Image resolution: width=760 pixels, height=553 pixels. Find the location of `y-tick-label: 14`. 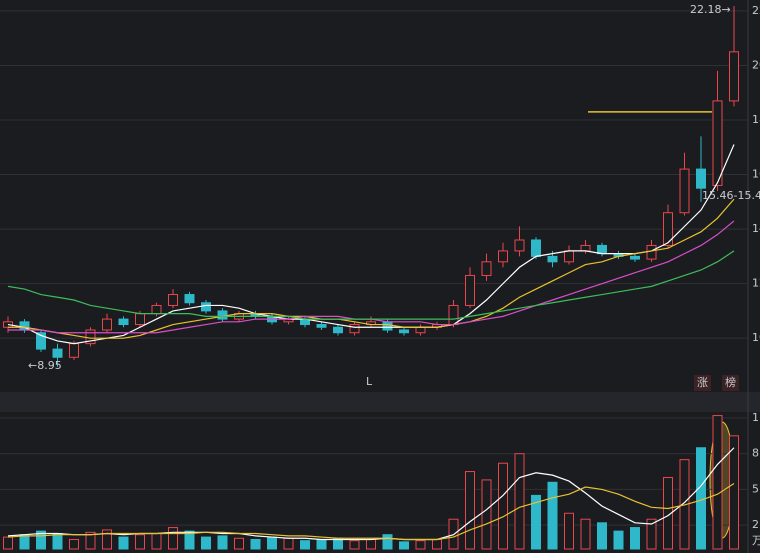

y-tick-label: 14 is located at coordinates (756, 228).